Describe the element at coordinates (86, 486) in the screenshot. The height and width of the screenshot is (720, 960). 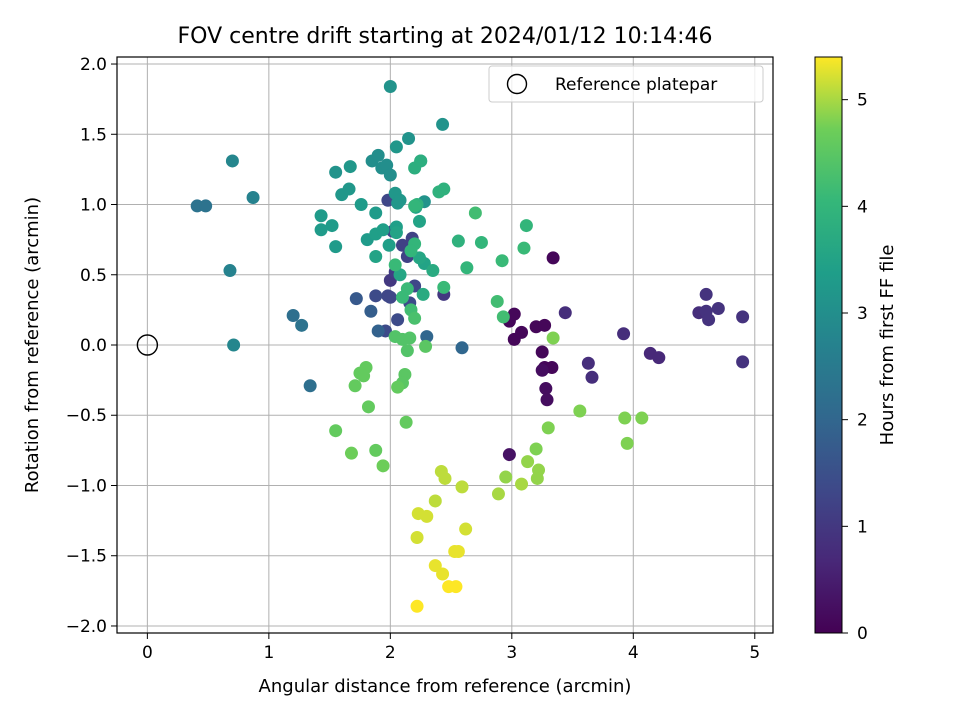
I see `y-tick-label: −1.0` at that location.